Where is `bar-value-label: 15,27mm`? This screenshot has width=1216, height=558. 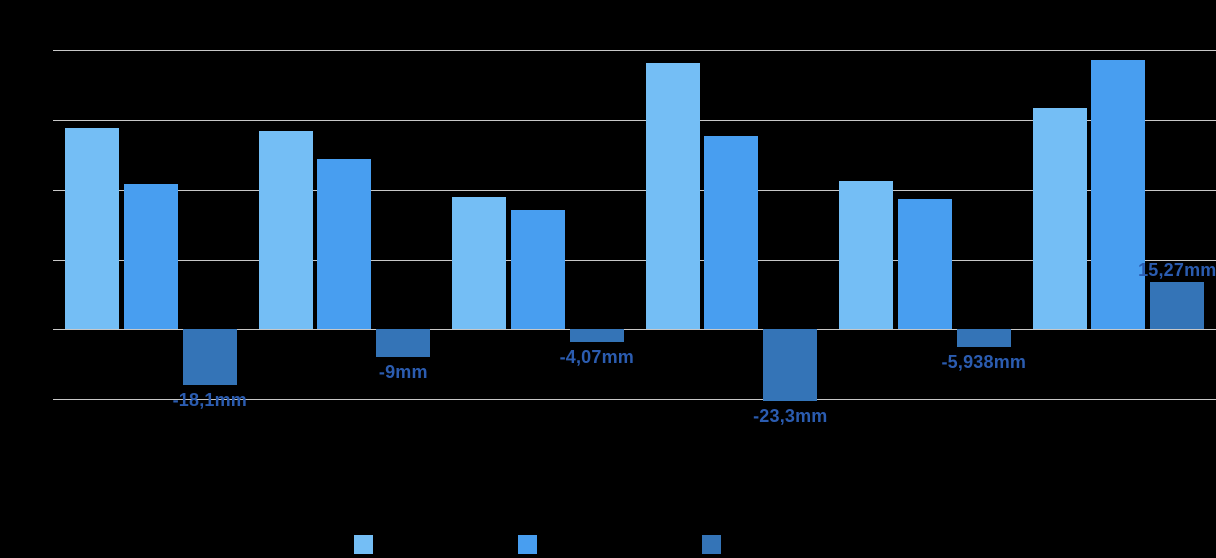 bar-value-label: 15,27mm is located at coordinates (1177, 269).